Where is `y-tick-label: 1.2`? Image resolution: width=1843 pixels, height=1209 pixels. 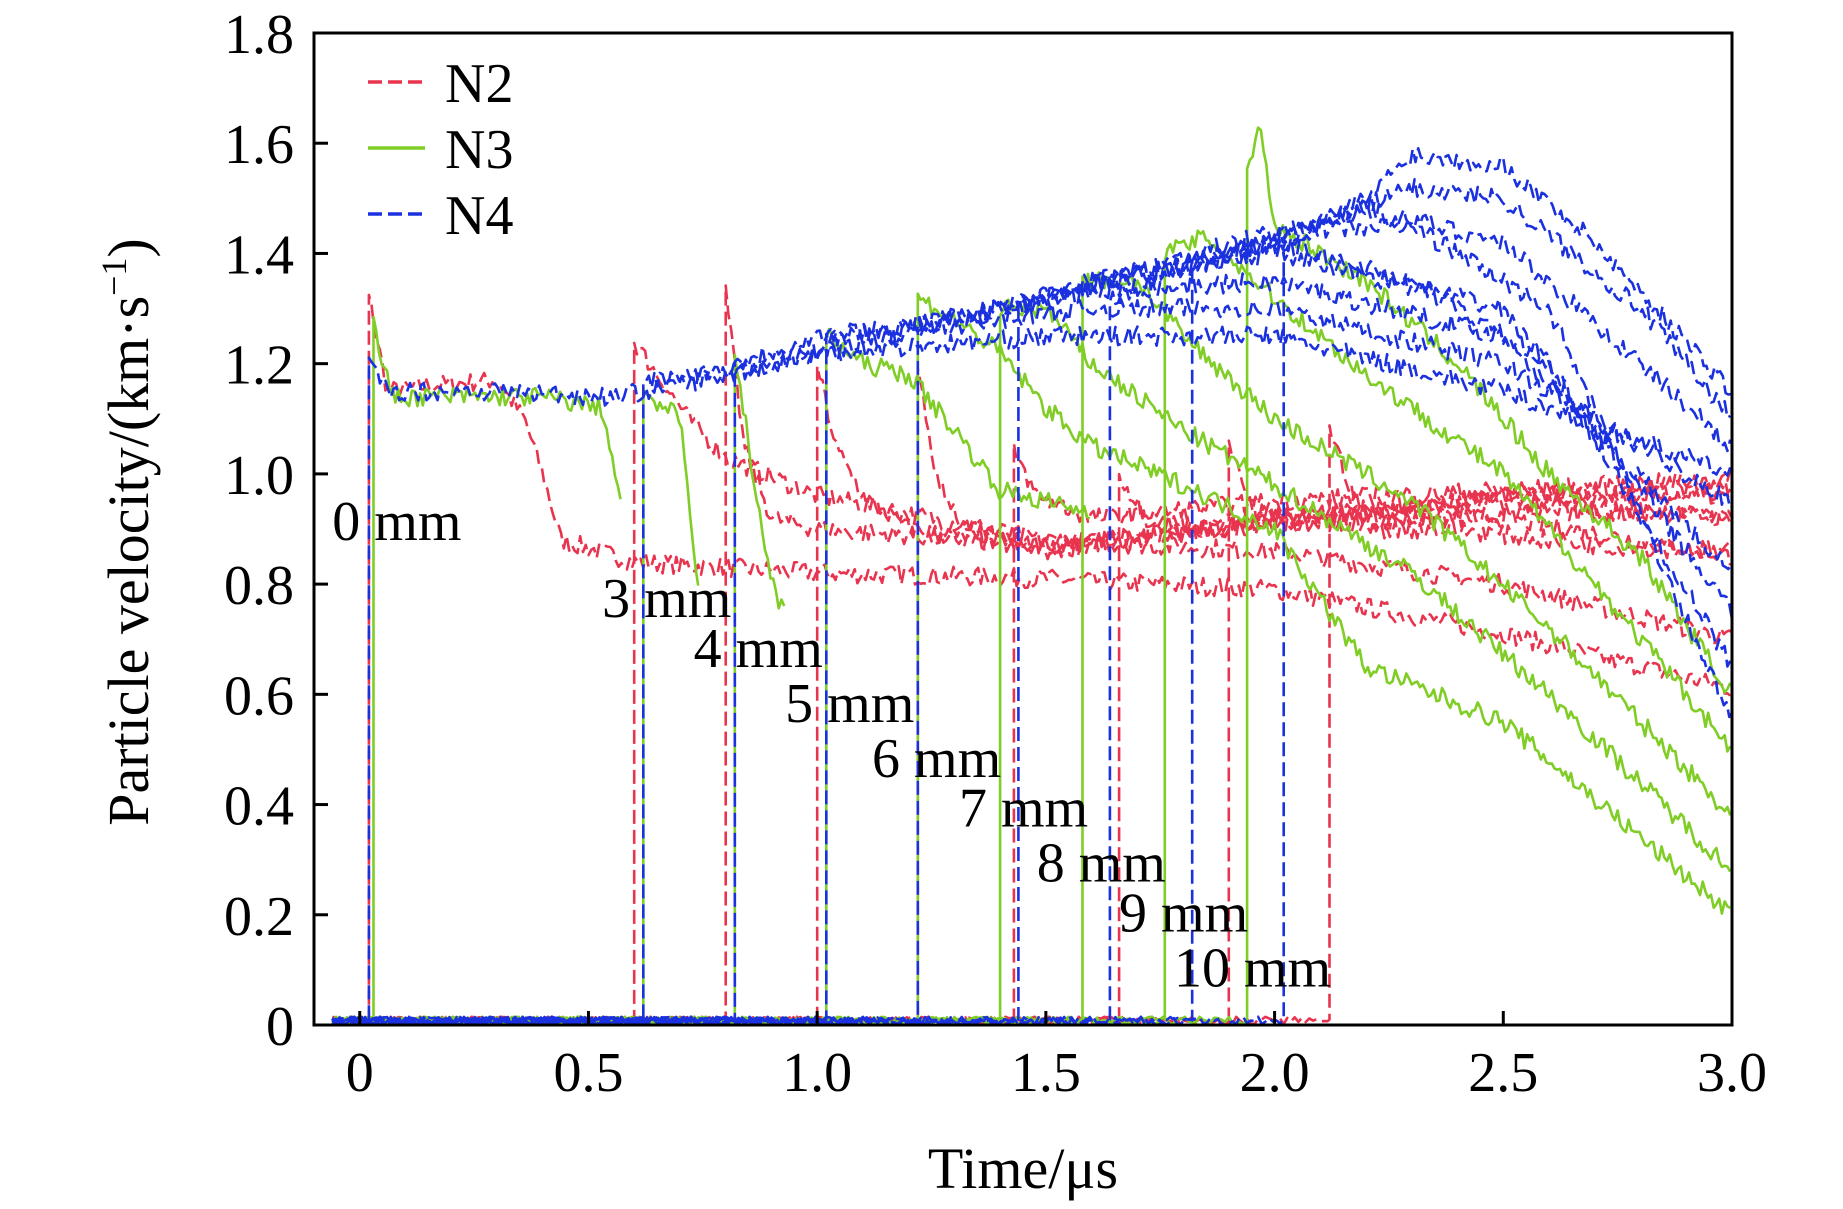
y-tick-label: 1.2 is located at coordinates (259, 366).